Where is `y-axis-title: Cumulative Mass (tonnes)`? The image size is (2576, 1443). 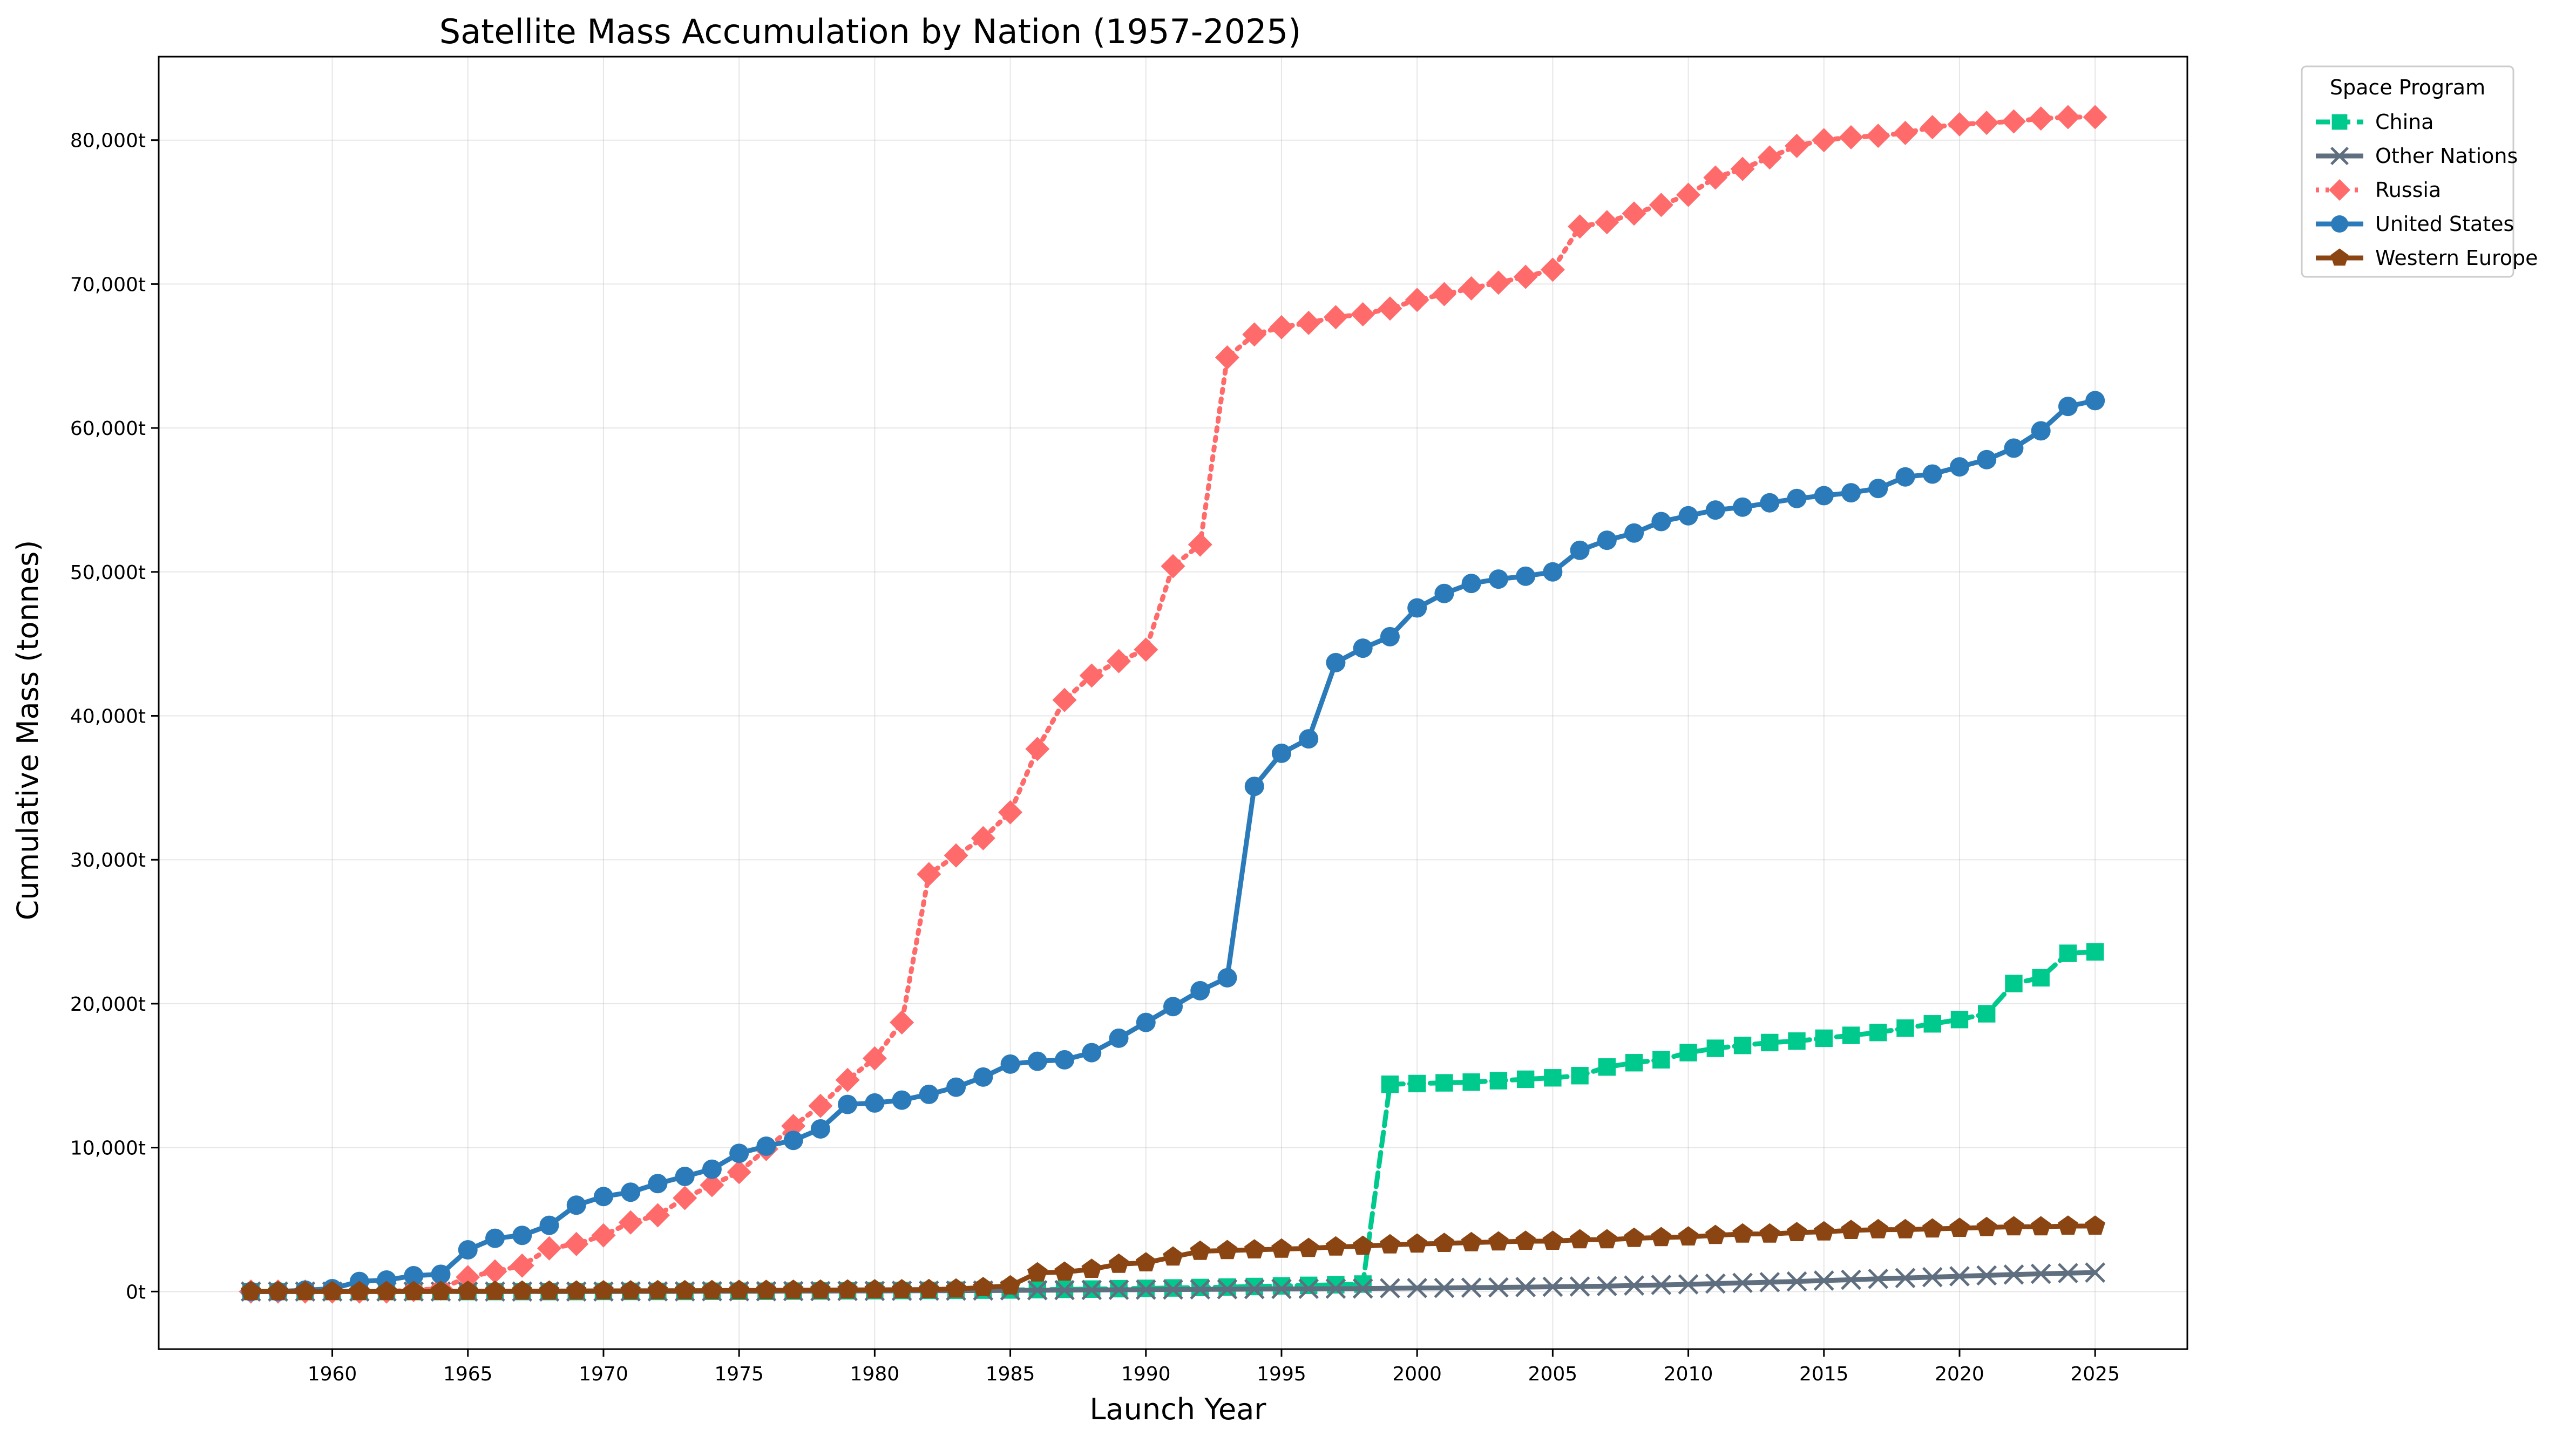
y-axis-title: Cumulative Mass (tonnes) is located at coordinates (28, 731).